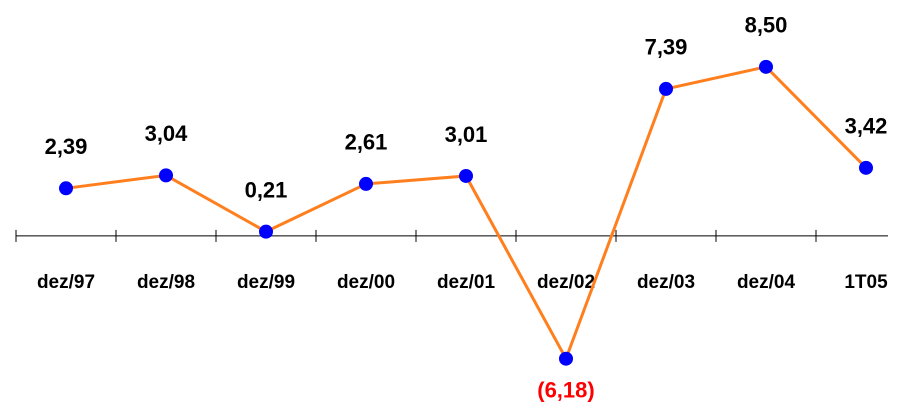 This screenshot has height=414, width=904. What do you see at coordinates (666, 47) in the screenshot?
I see `value-label: 7,39` at bounding box center [666, 47].